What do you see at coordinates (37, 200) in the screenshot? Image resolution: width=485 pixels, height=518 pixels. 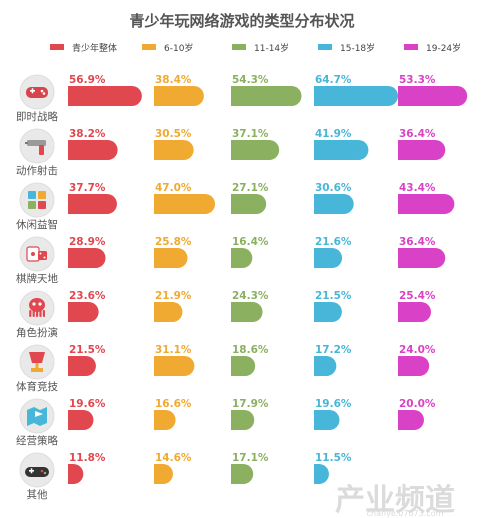 I see `puzzle-icon` at bounding box center [37, 200].